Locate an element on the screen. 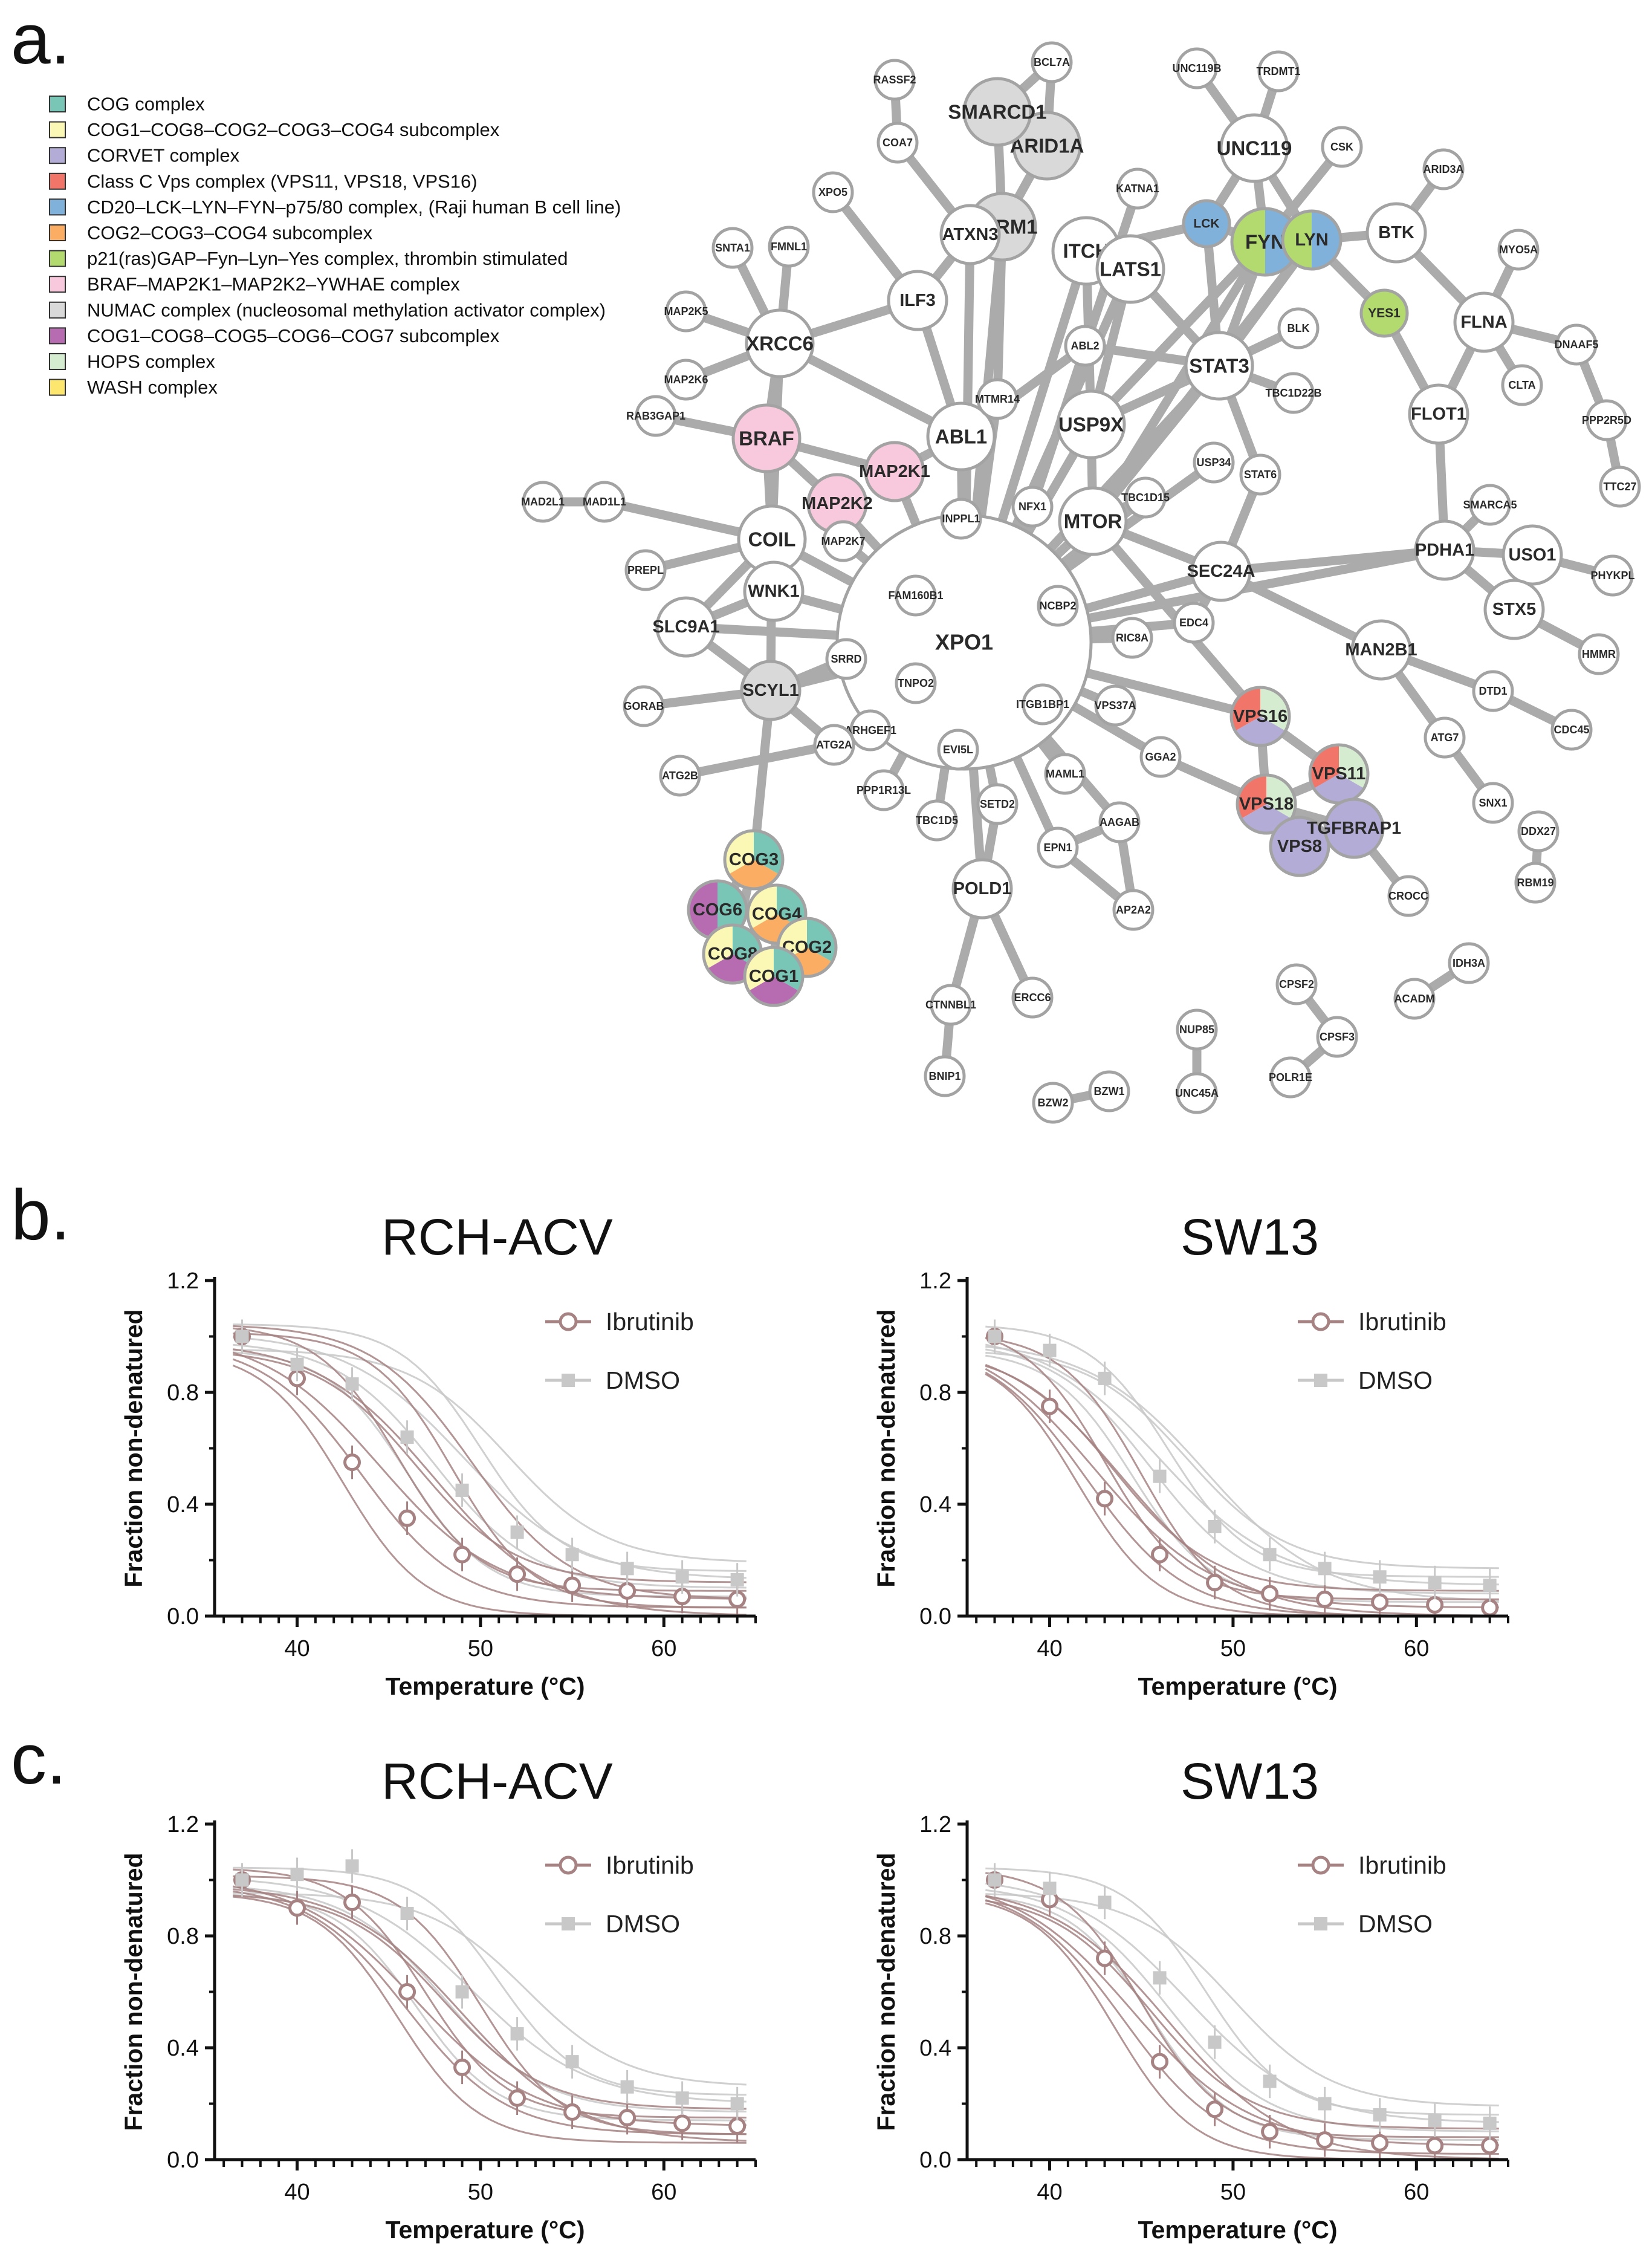 This screenshot has width=1652, height=2263. node-label-map2k5: MAP2K5 is located at coordinates (686, 311).